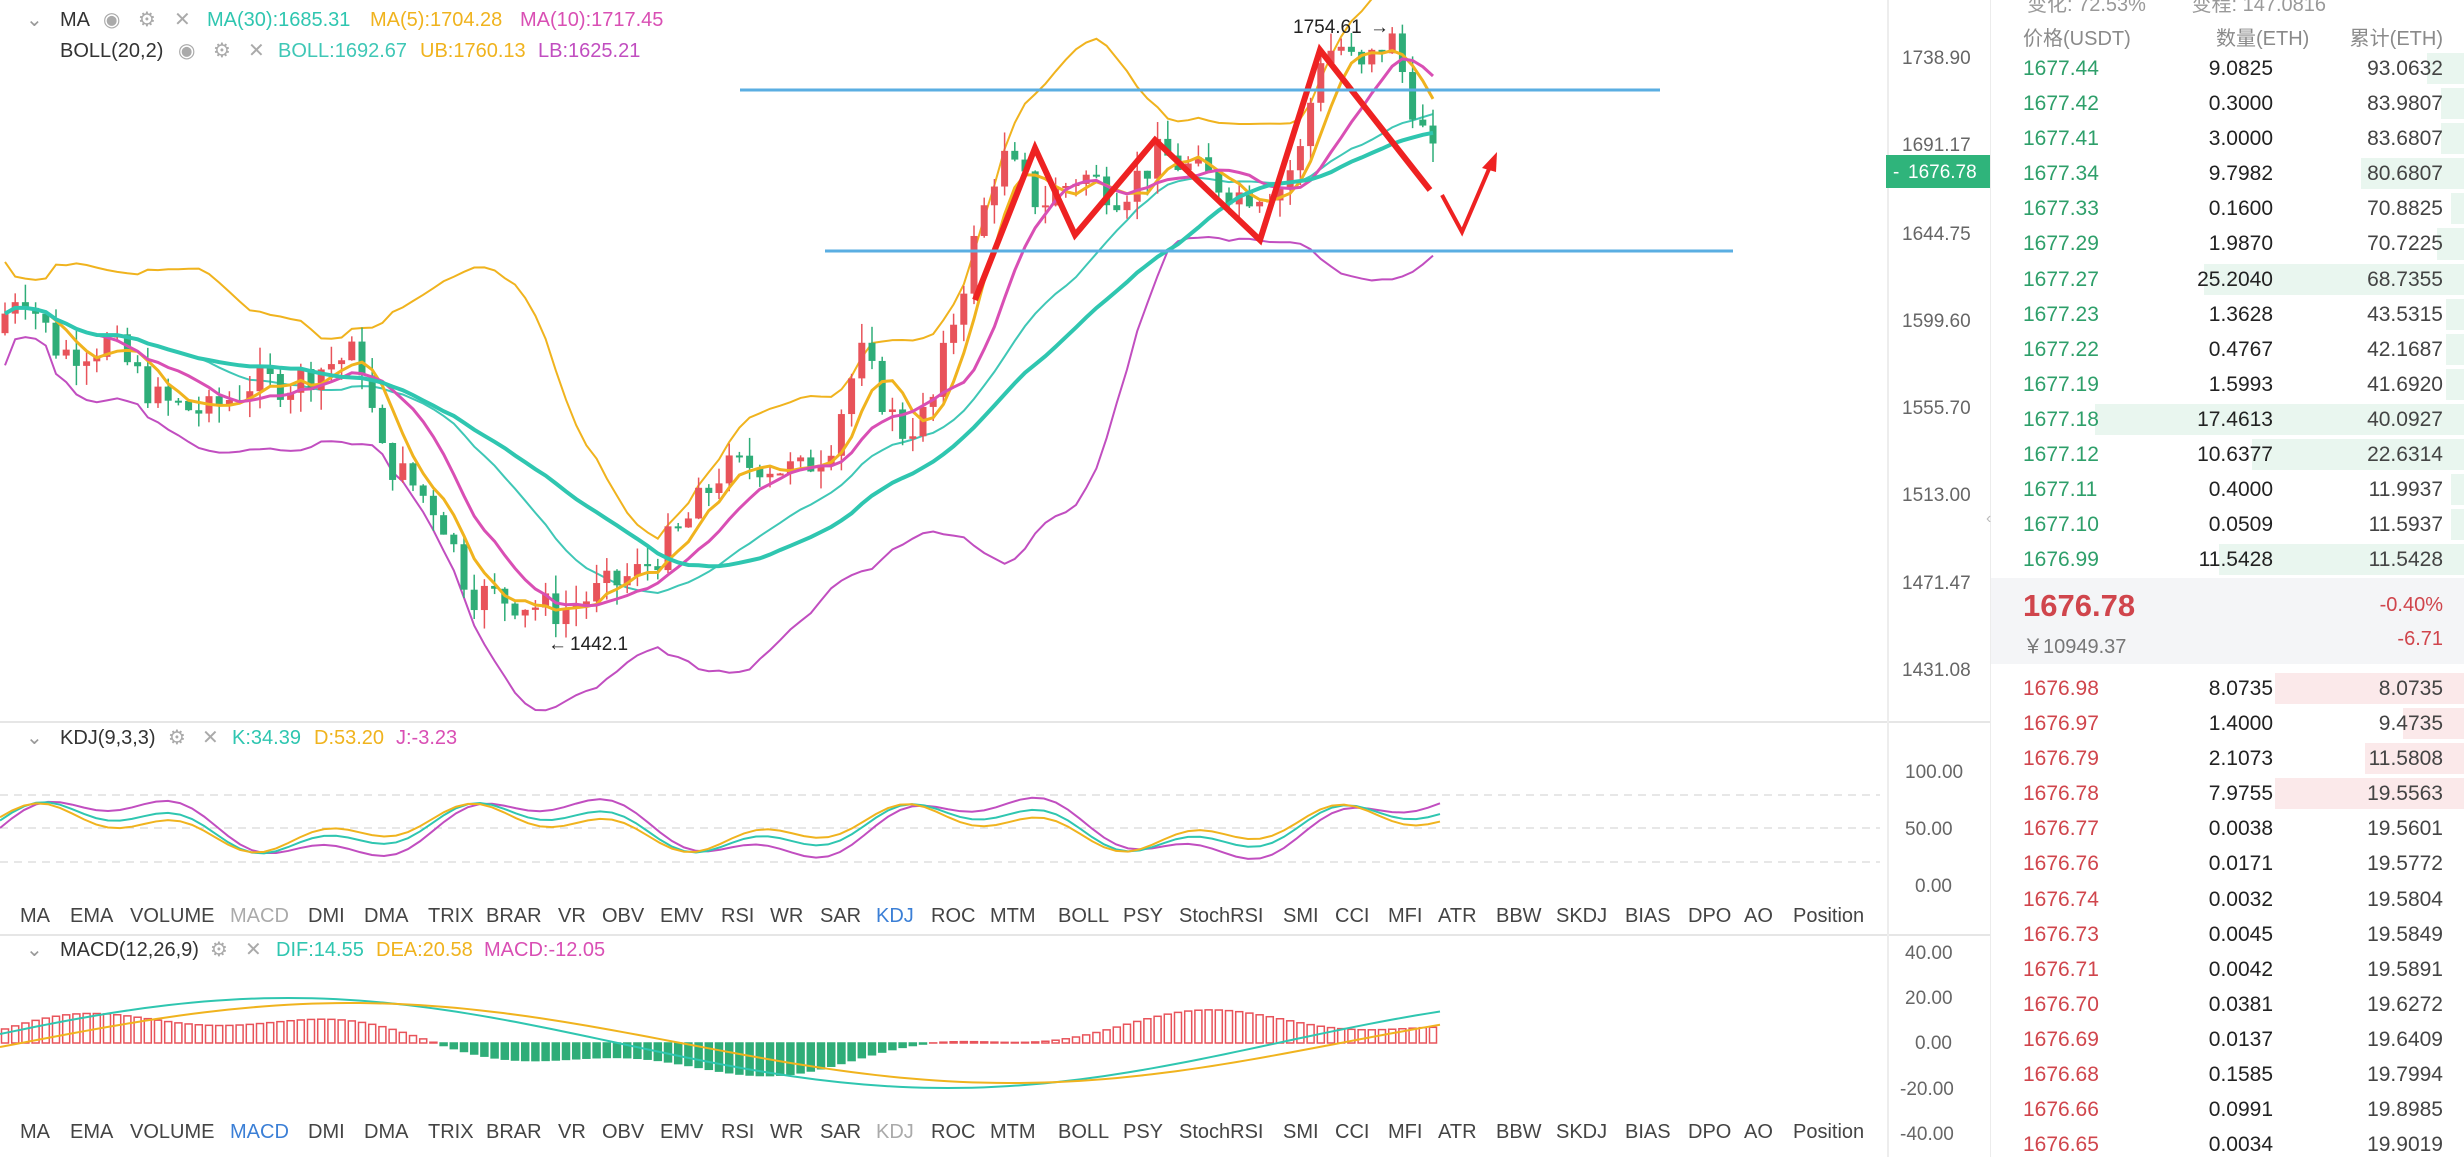 The image size is (2464, 1162). What do you see at coordinates (895, 1132) in the screenshot?
I see `tab-kdj: KDJ` at bounding box center [895, 1132].